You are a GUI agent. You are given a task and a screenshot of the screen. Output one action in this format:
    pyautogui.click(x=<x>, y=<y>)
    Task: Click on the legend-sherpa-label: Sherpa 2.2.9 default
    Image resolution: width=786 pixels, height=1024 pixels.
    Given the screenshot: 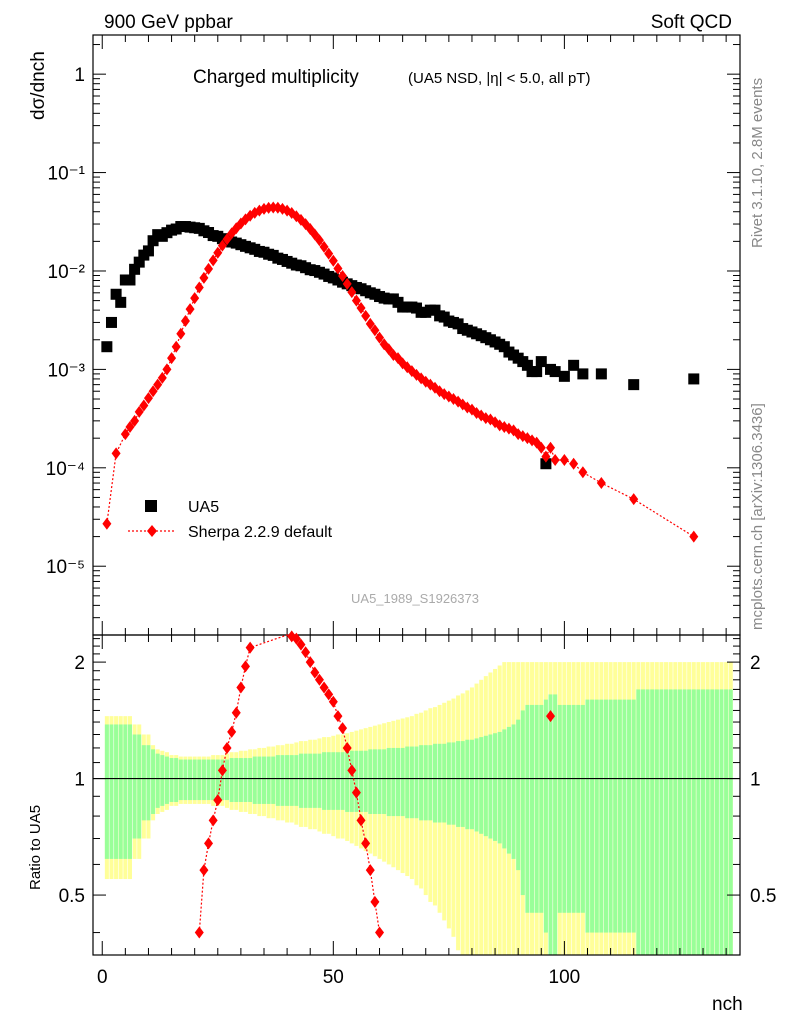 What is the action you would take?
    pyautogui.click(x=260, y=532)
    